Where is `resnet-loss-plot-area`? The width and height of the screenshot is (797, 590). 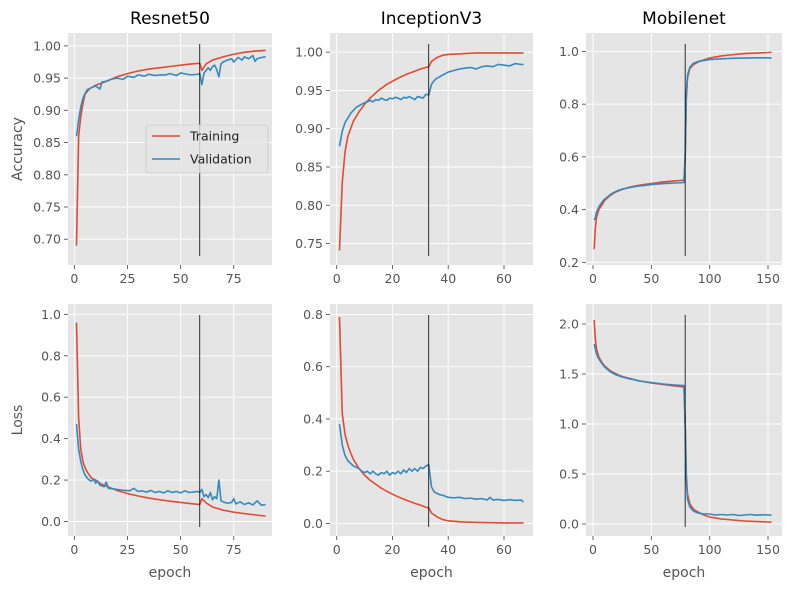
resnet-loss-plot-area is located at coordinates (170, 419).